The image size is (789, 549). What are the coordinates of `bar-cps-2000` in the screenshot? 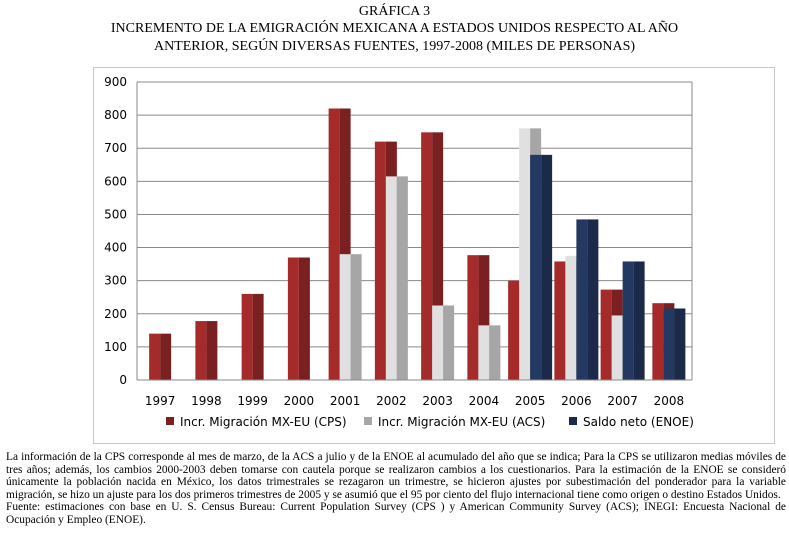 It's located at (298, 318).